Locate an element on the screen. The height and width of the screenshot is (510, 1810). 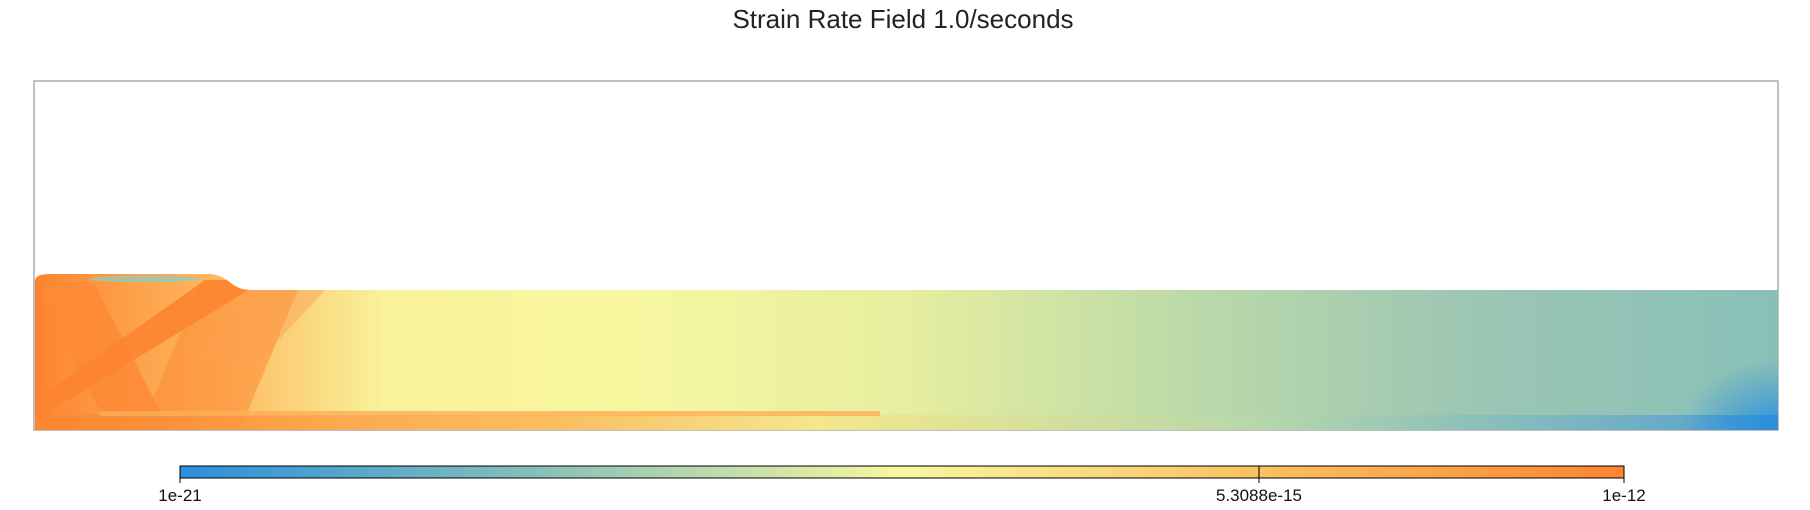
top-lens is located at coordinates (145, 279).